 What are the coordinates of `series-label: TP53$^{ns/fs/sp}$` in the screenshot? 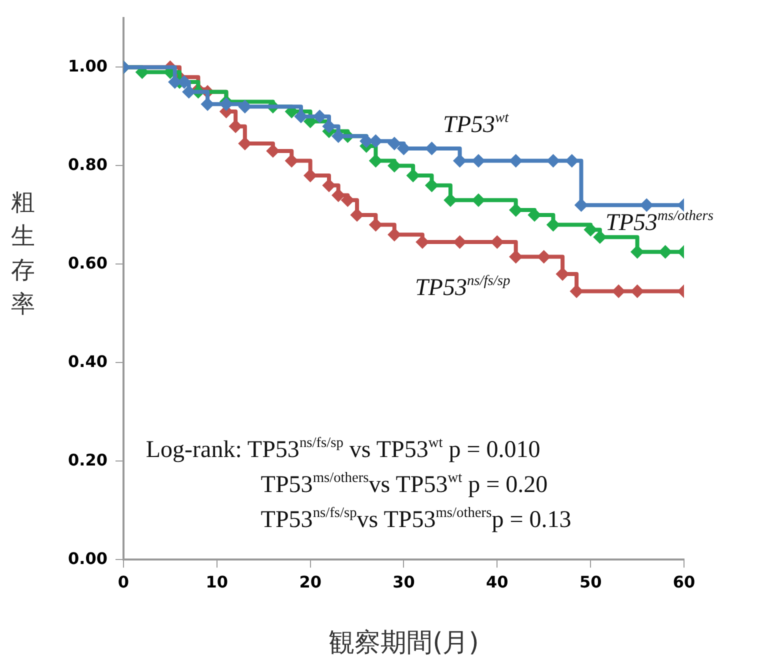 It's located at (462, 287).